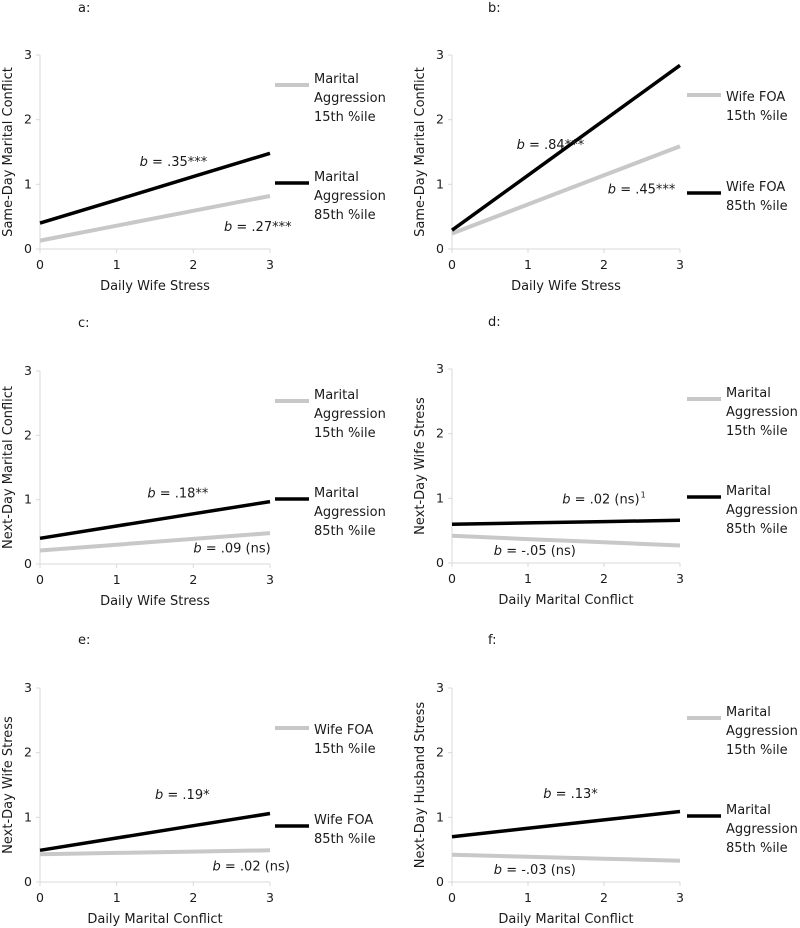 The image size is (800, 928). I want to click on slope-annotation: b = .18**, so click(178, 494).